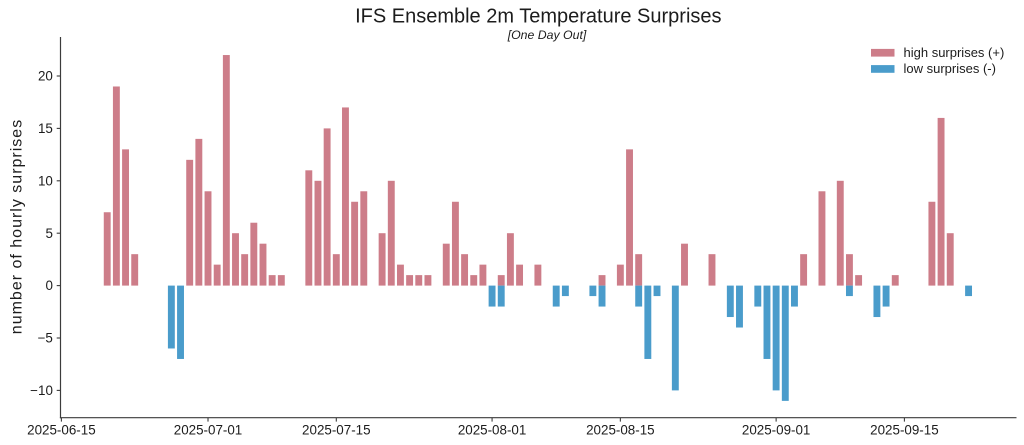 Image resolution: width=1024 pixels, height=445 pixels. What do you see at coordinates (61, 429) in the screenshot?
I see `svg-text: 2025-06-15` at bounding box center [61, 429].